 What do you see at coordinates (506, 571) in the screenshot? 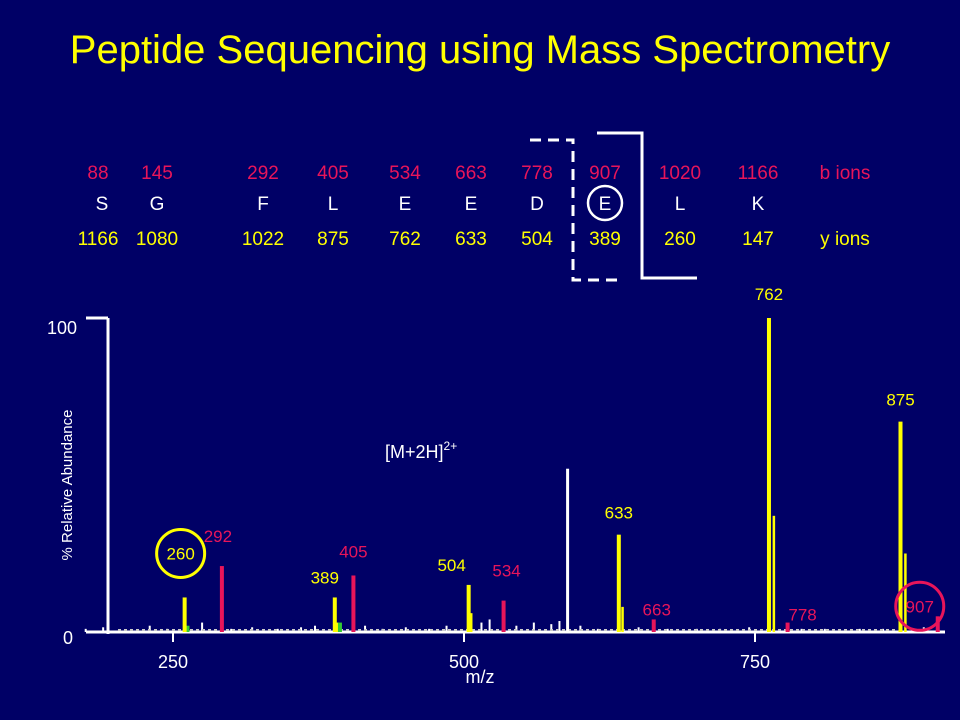
I see `b-ion-peak-label: 534` at bounding box center [506, 571].